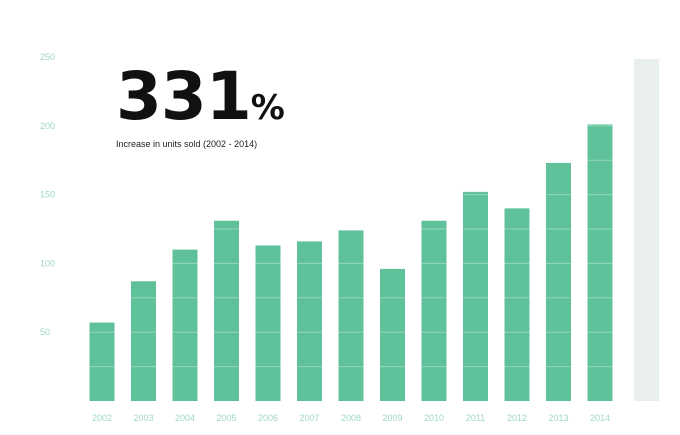 The height and width of the screenshot is (435, 680). Describe the element at coordinates (475, 418) in the screenshot. I see `x-tick-label: 2011` at that location.